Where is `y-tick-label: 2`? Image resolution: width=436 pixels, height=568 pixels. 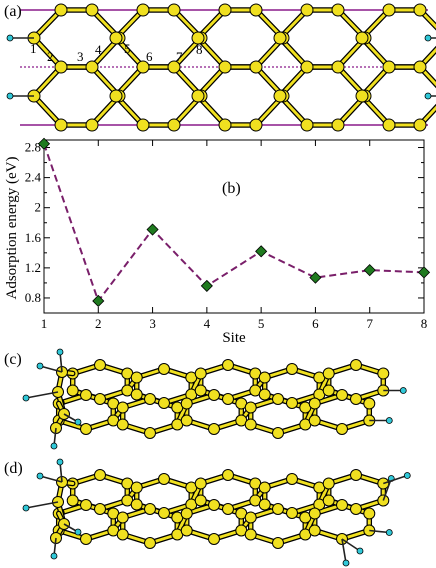
y-tick-label: 2 is located at coordinates (38, 207).